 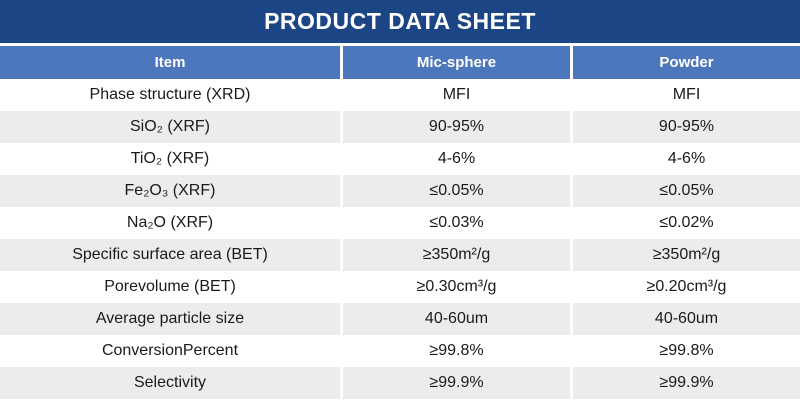 I want to click on mic-sphere-cell: 4-6%, so click(x=455, y=159).